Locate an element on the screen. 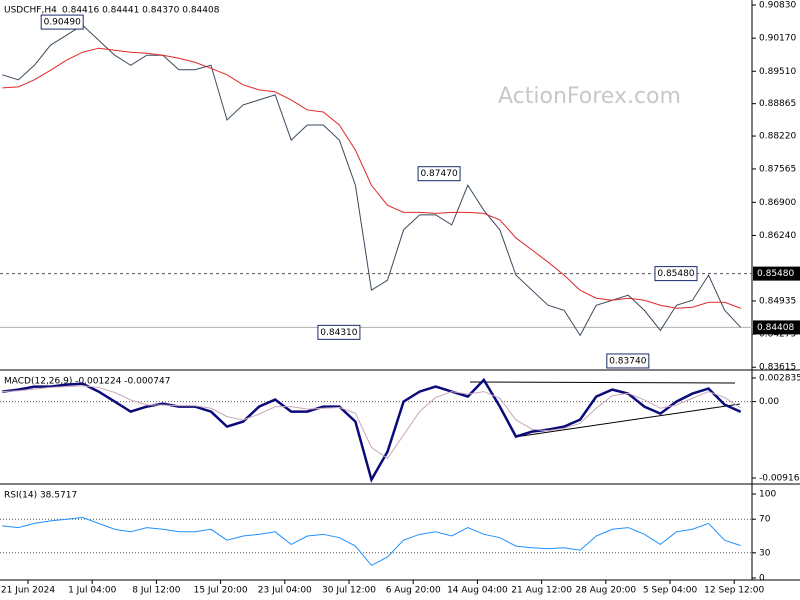 The height and width of the screenshot is (600, 800). y-tick-label: 0.87565 is located at coordinates (777, 169).